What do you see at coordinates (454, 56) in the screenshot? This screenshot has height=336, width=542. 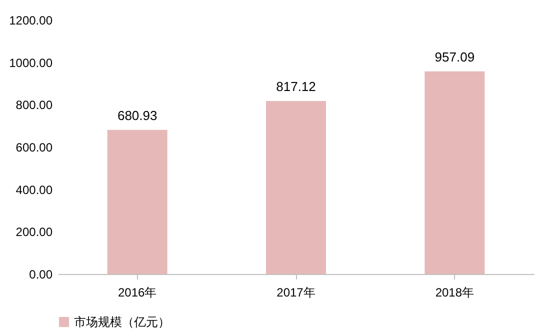 I see `data-label: 957.09` at bounding box center [454, 56].